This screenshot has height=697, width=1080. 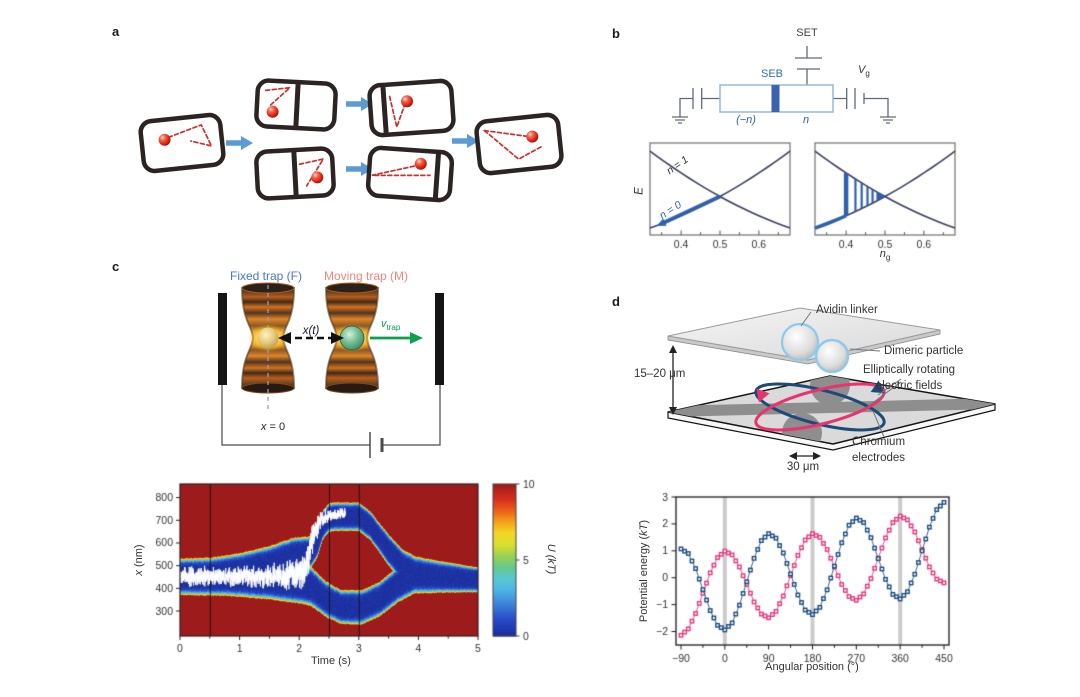 I want to click on potential-heatmap, so click(x=330, y=577).